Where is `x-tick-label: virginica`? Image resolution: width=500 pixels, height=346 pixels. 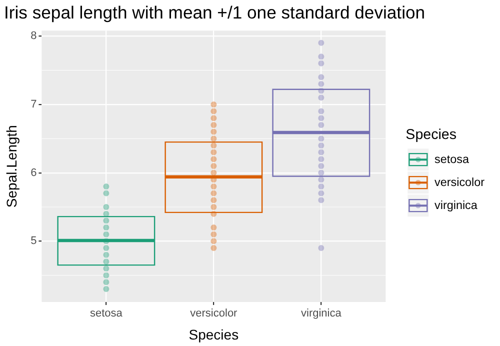 x-tick-label: virginica is located at coordinates (321, 314).